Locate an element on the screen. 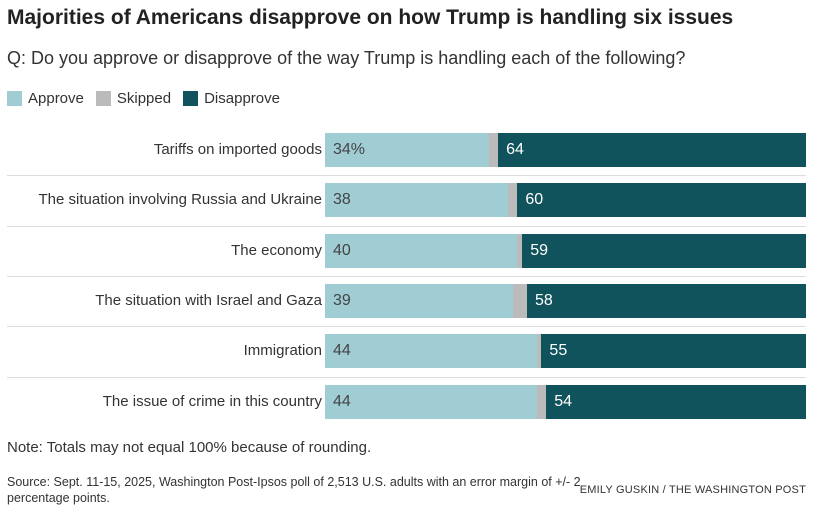 This screenshot has height=514, width=823. bar-segment-approve: 38 is located at coordinates (416, 200).